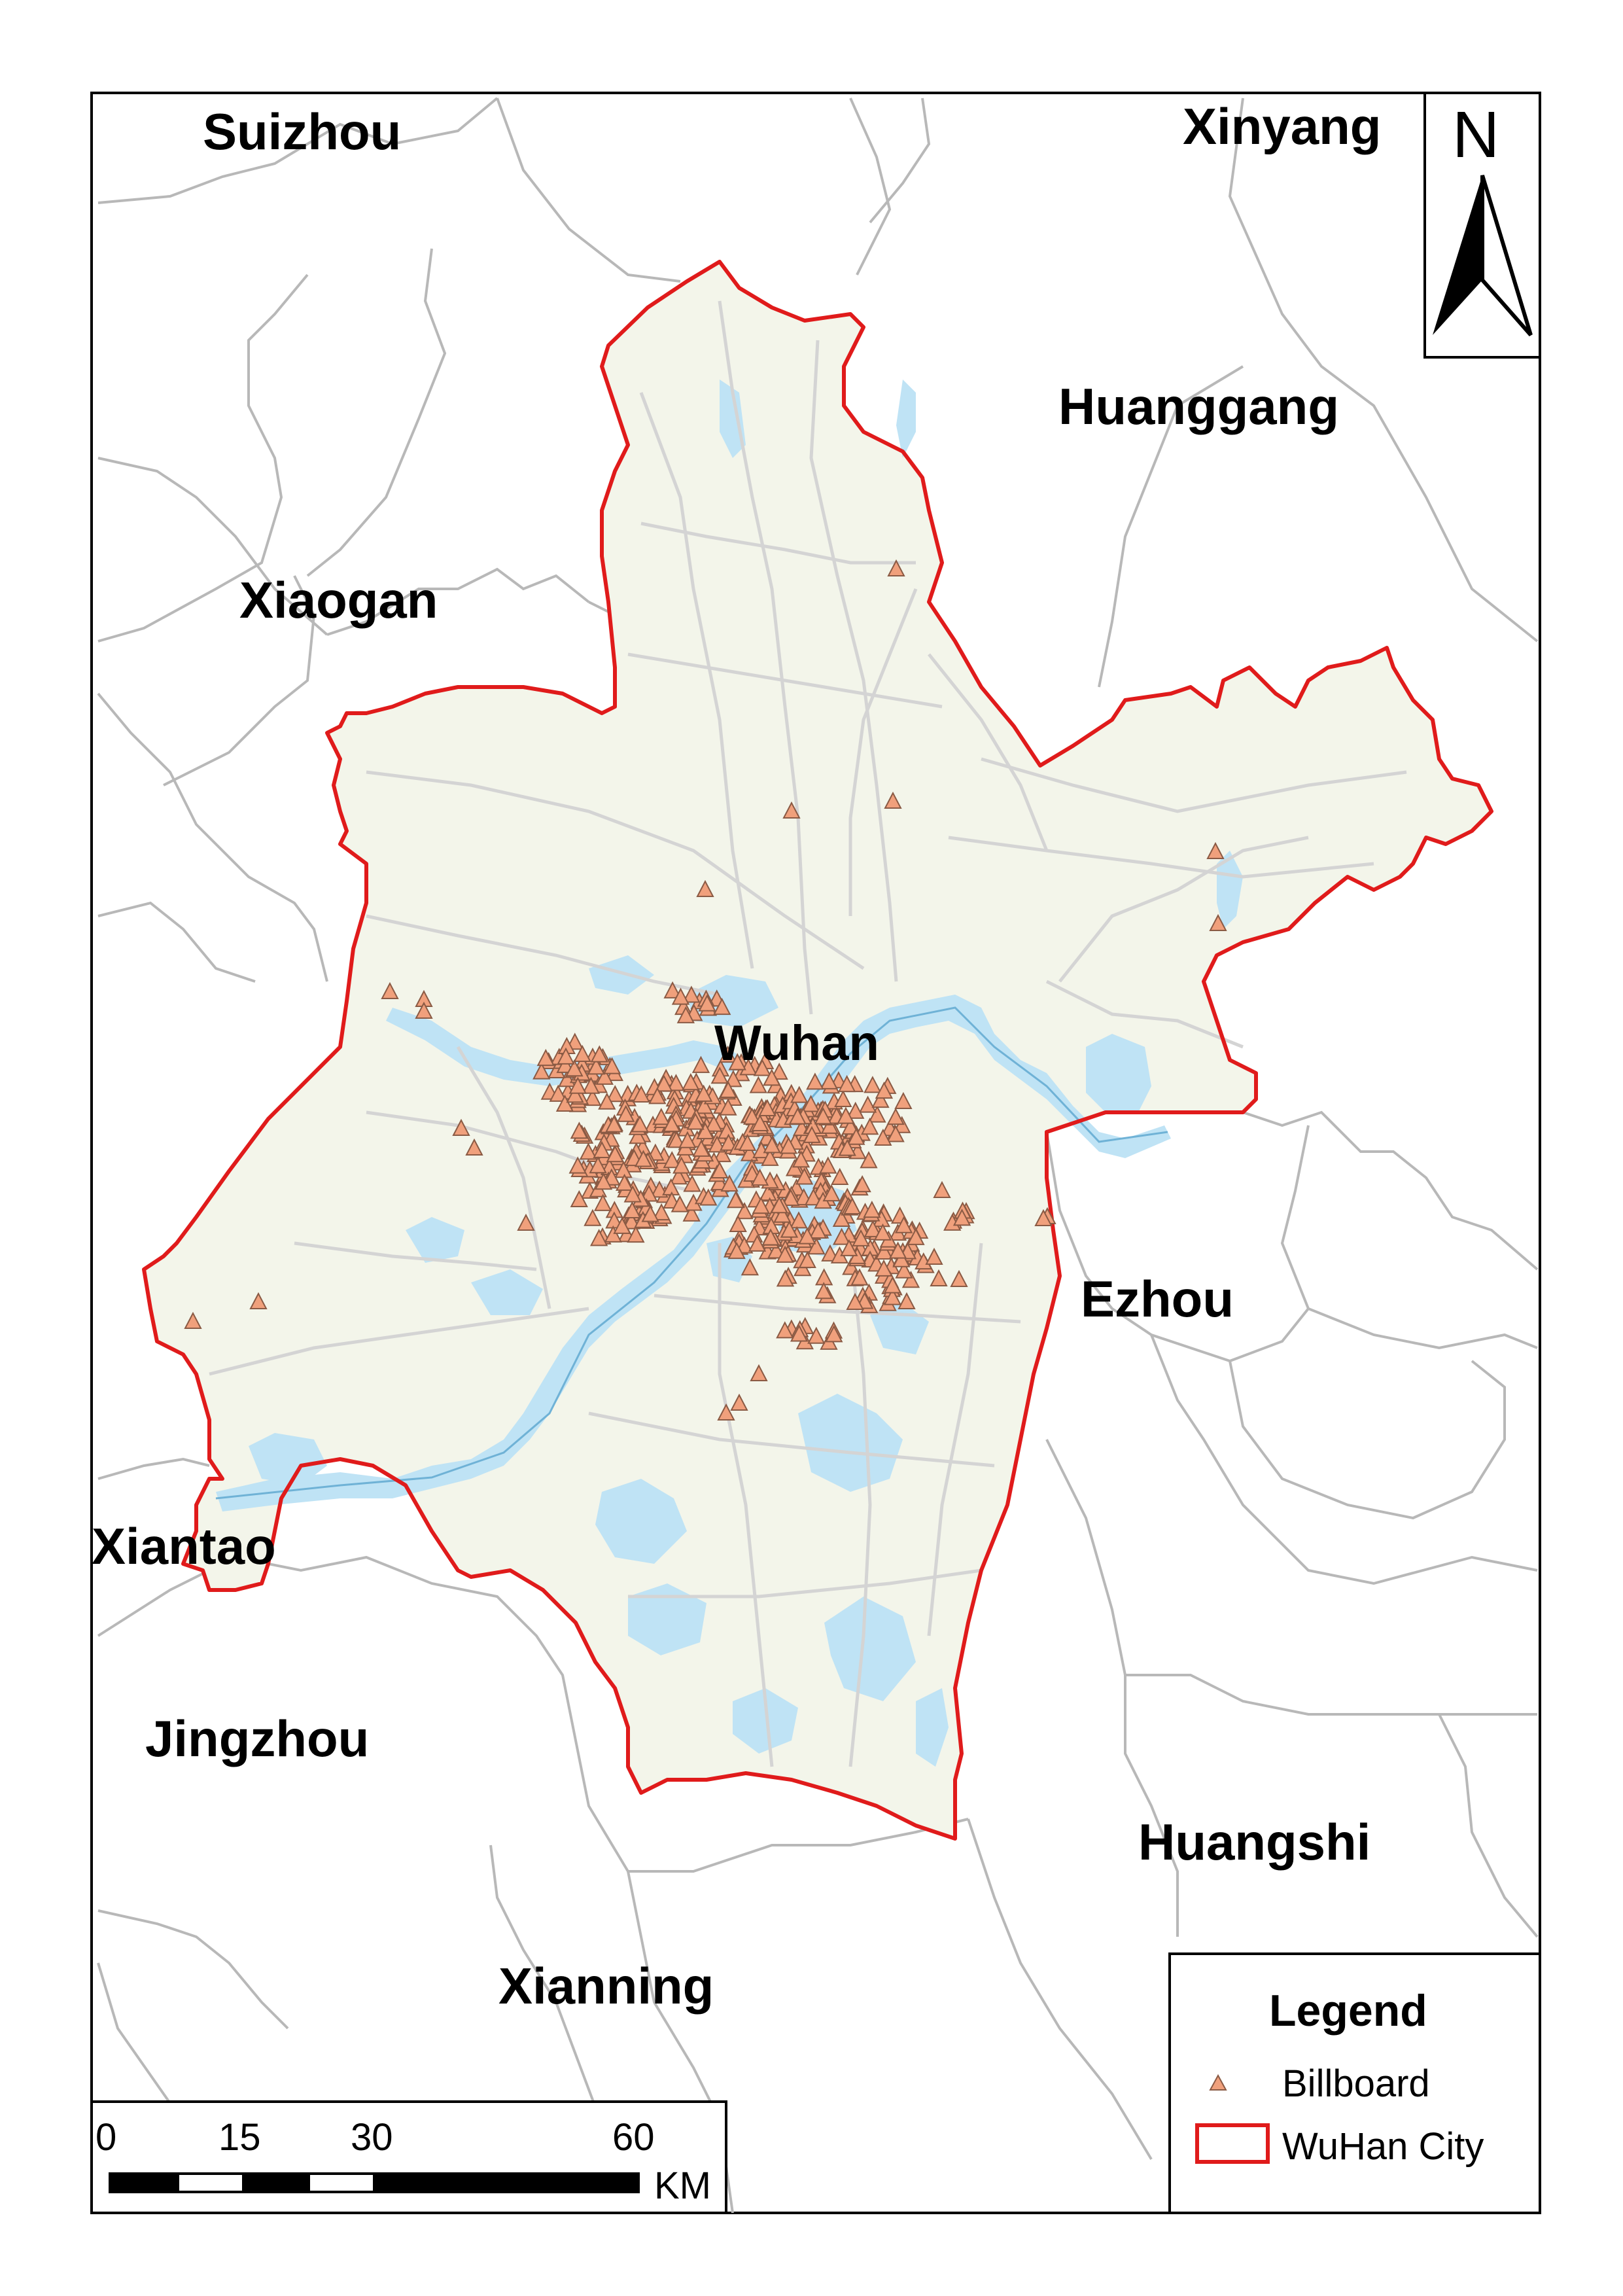 The image size is (1623, 2296). I want to click on label-jingzhou: Jingzhou, so click(257, 1739).